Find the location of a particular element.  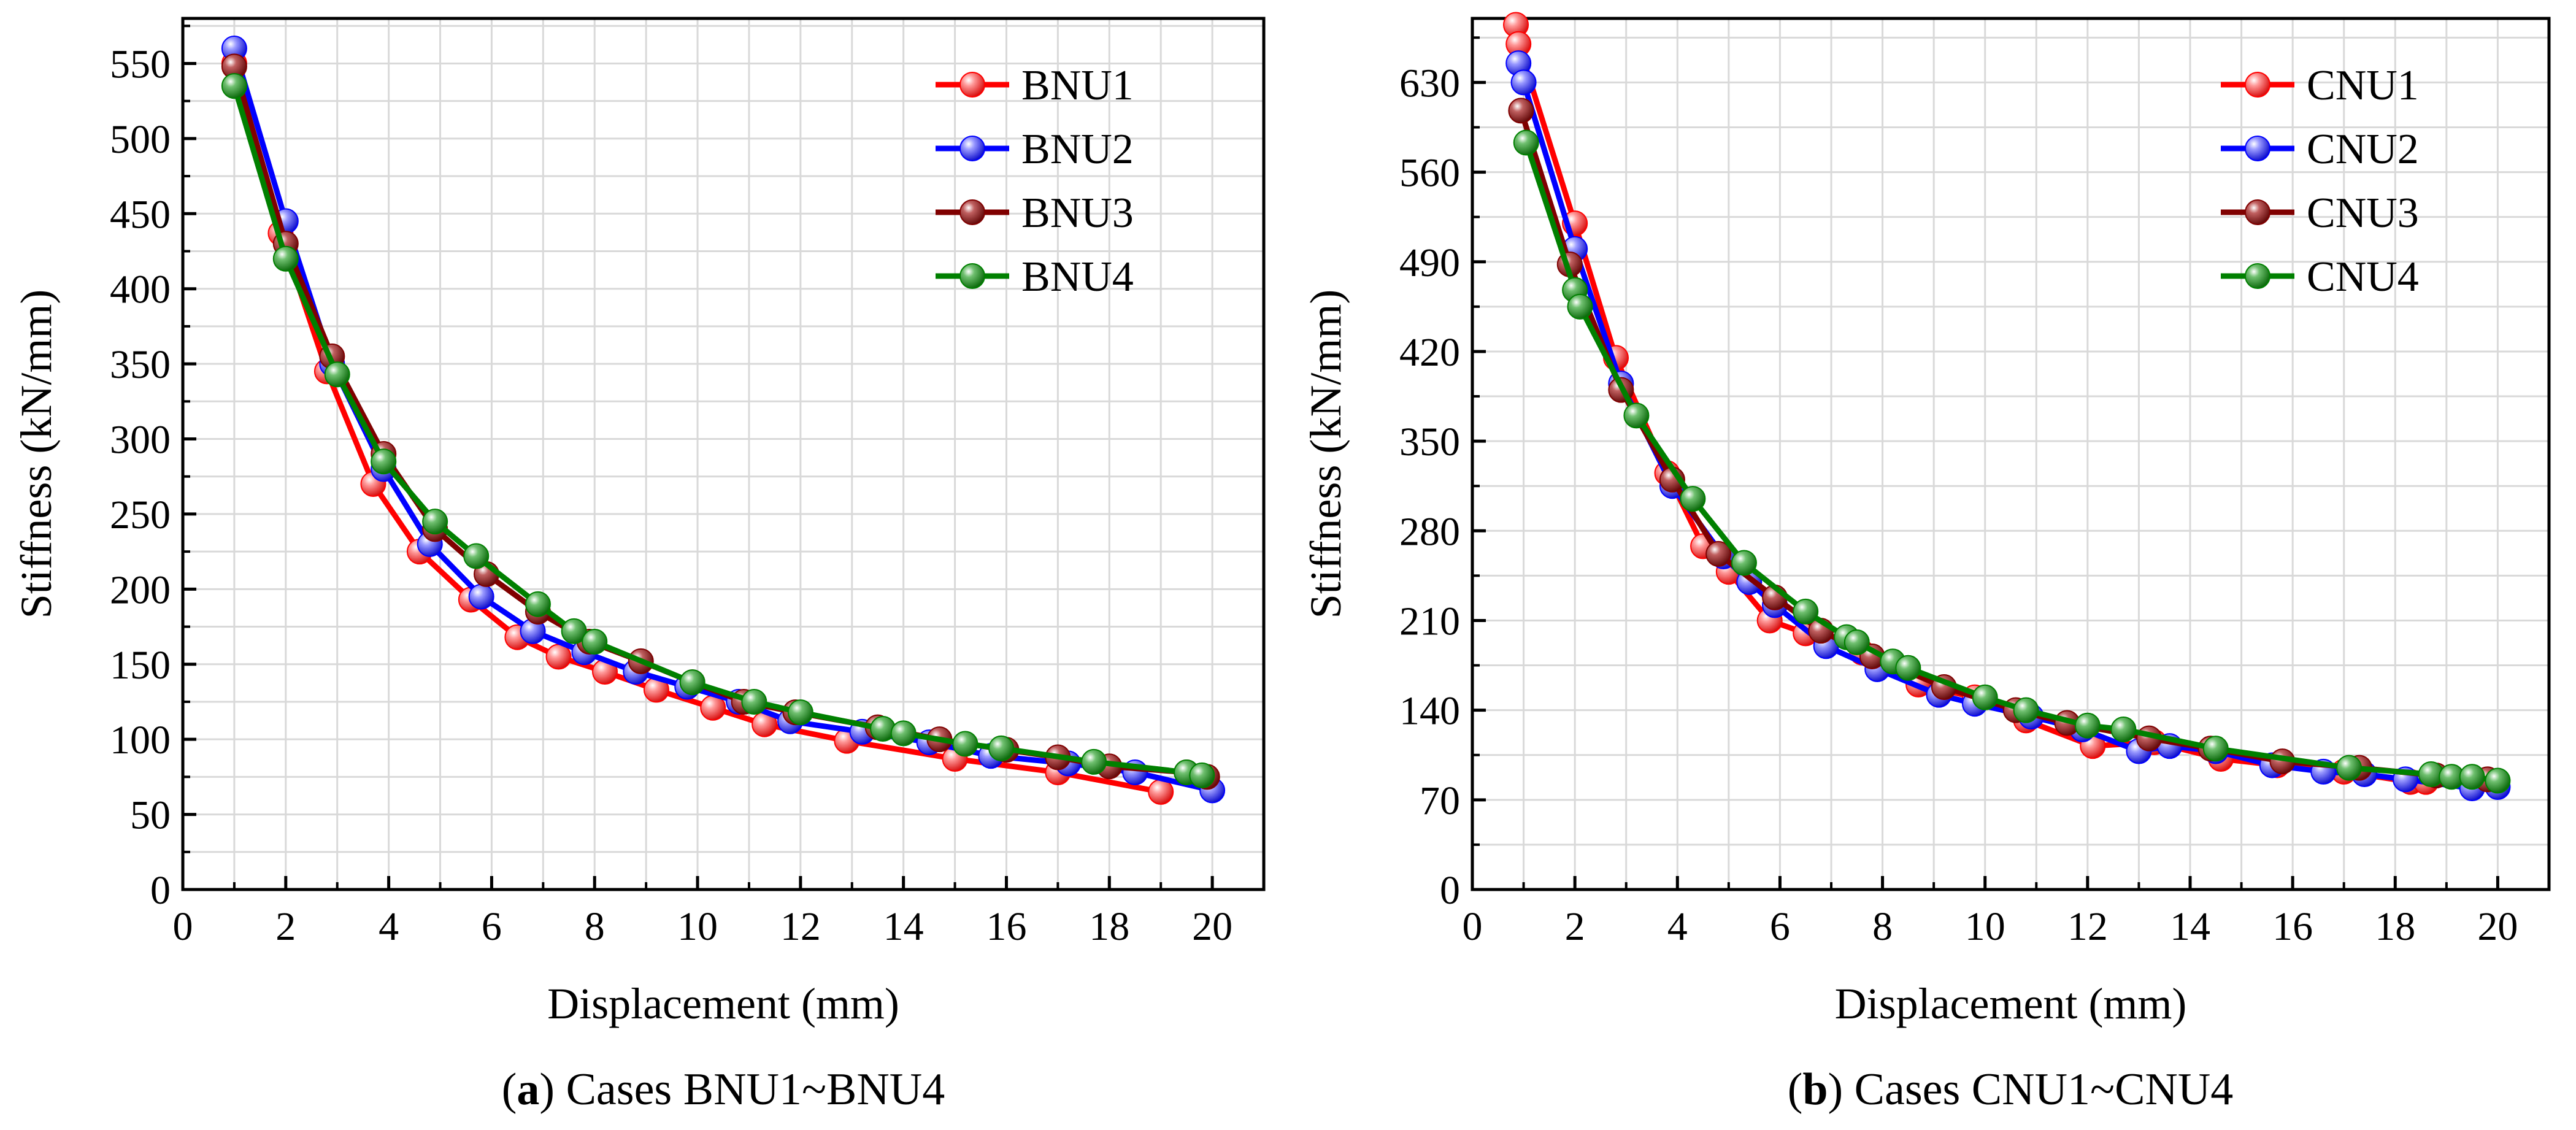

legend: CNU1 CNU2 CNU3 CNU4 is located at coordinates (2320, 182).